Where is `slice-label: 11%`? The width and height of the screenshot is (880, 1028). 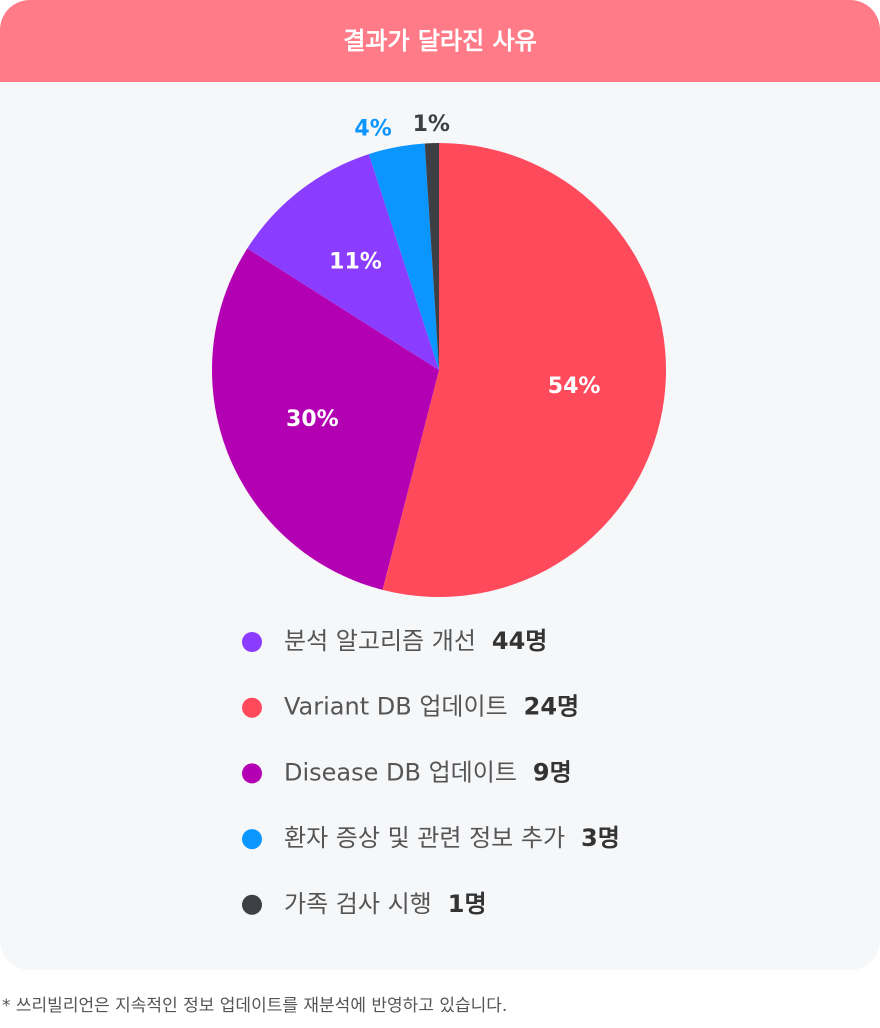
slice-label: 11% is located at coordinates (355, 261).